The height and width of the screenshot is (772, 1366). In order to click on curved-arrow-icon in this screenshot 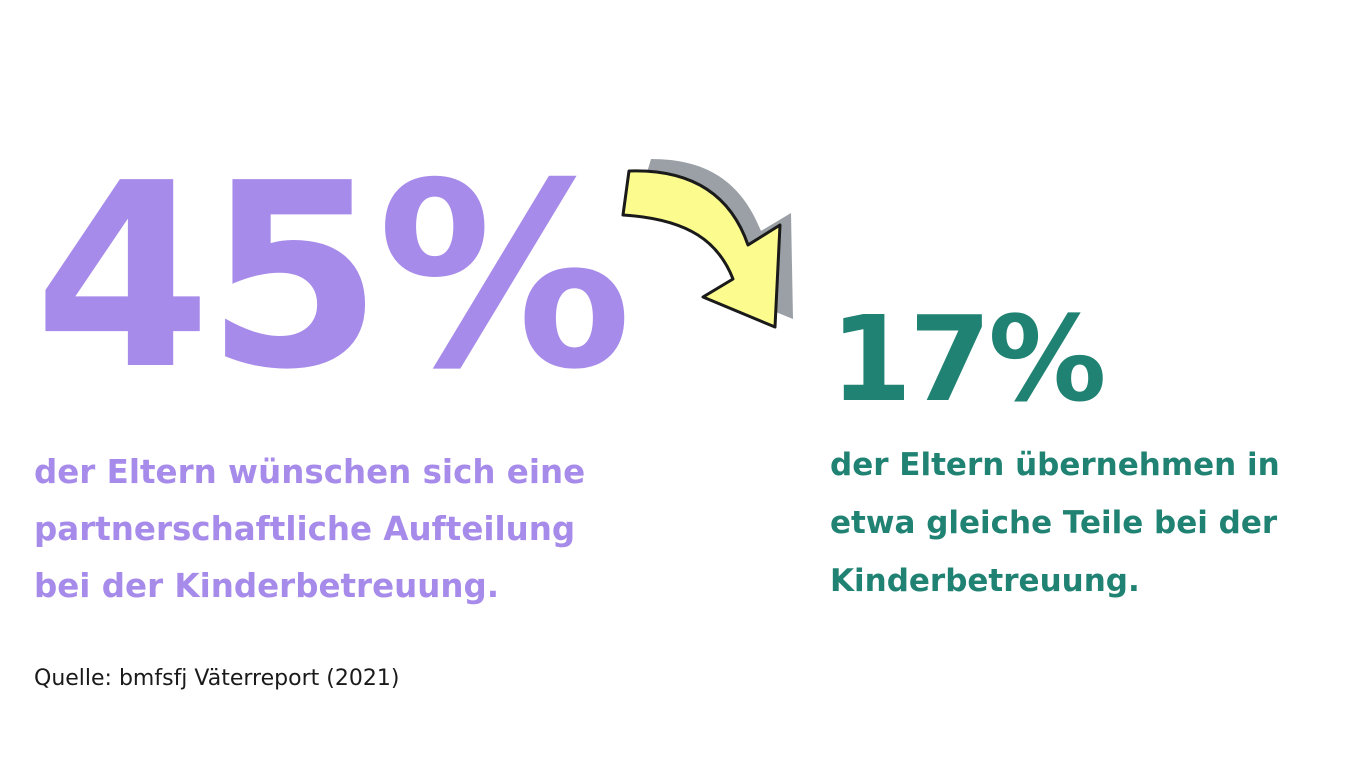, I will do `click(707, 244)`.